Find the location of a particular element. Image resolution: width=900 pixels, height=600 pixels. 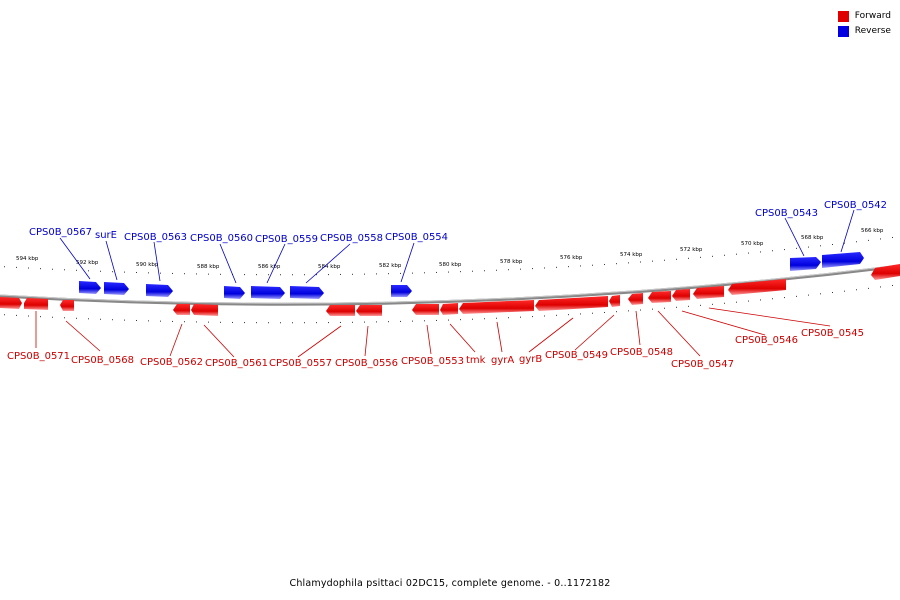

gene-label: CPS0B_0563 is located at coordinates (155, 237).